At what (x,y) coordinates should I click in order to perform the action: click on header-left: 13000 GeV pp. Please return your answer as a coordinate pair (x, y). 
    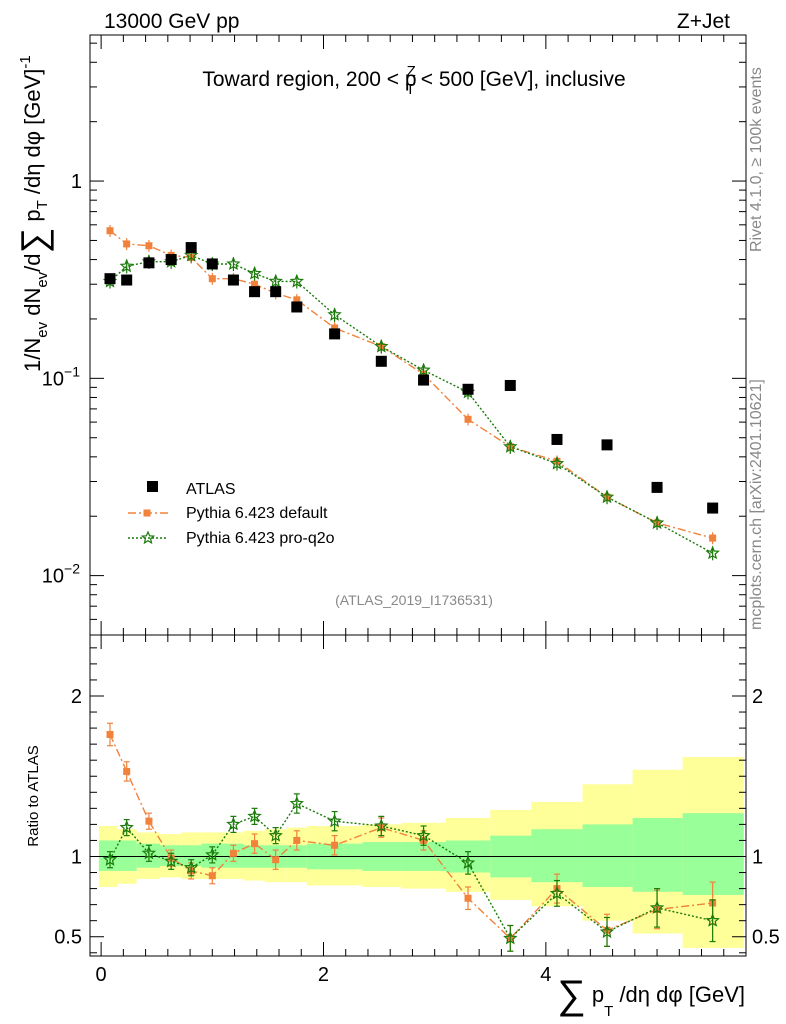
    Looking at the image, I should click on (171, 21).